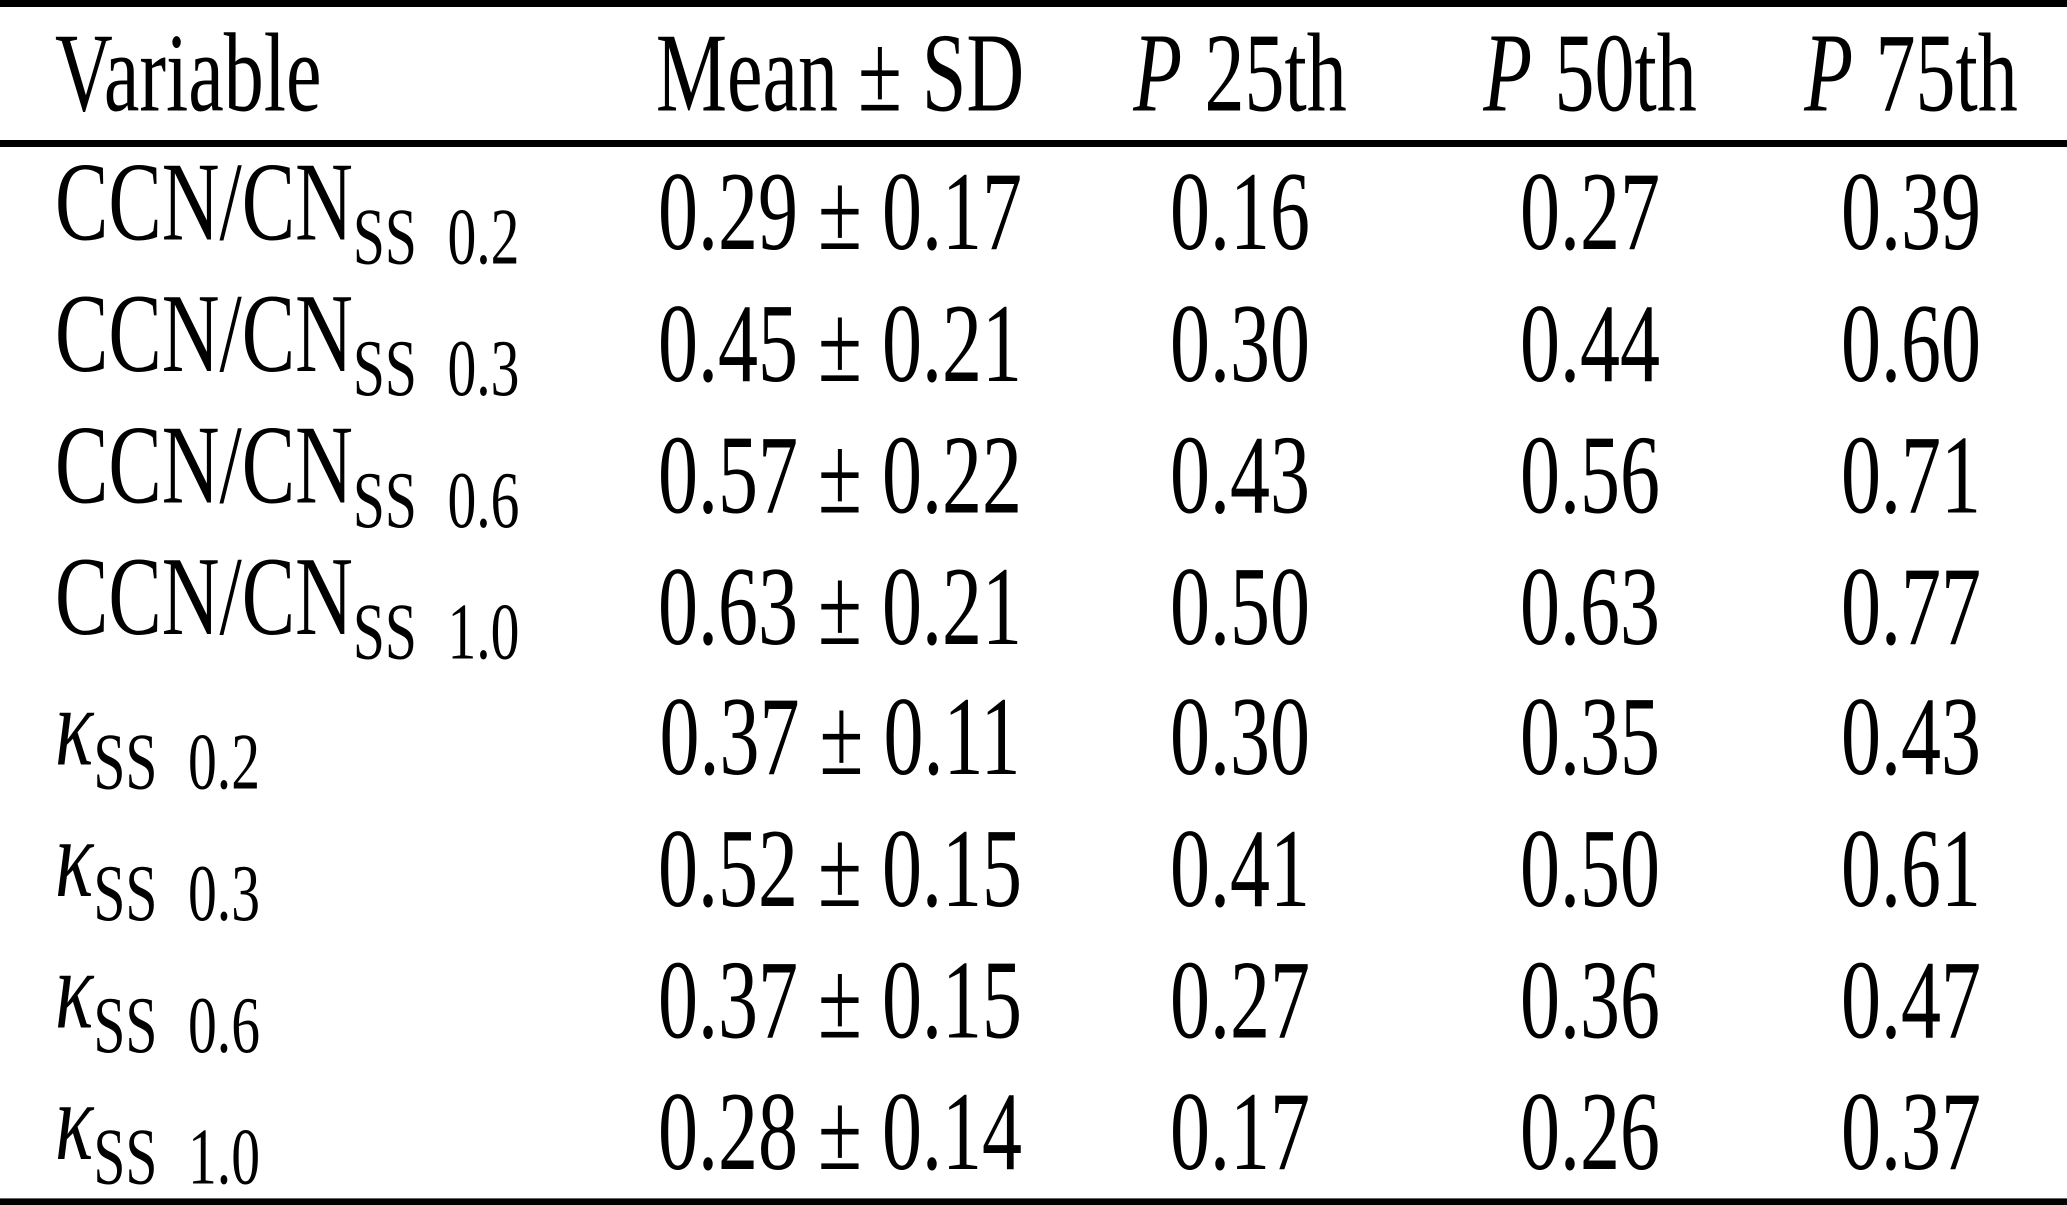 Image resolution: width=2067 pixels, height=1205 pixels. I want to click on row-ccn-cn-ss-1-0: CCN/CNSS 1.0 0.63 ± 0.21 0.50 0.63 0.77, so click(1033, 606).